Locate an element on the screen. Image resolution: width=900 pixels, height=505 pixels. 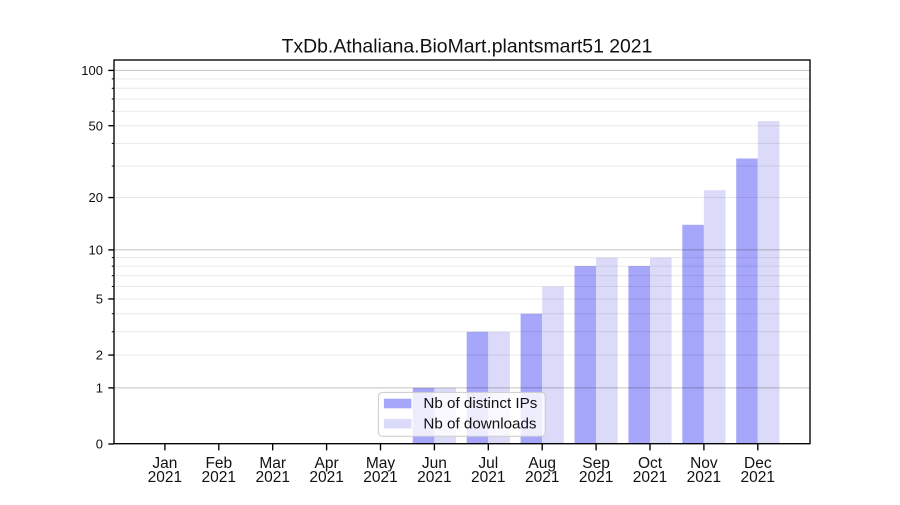
svg-text: Mar is located at coordinates (272, 463).